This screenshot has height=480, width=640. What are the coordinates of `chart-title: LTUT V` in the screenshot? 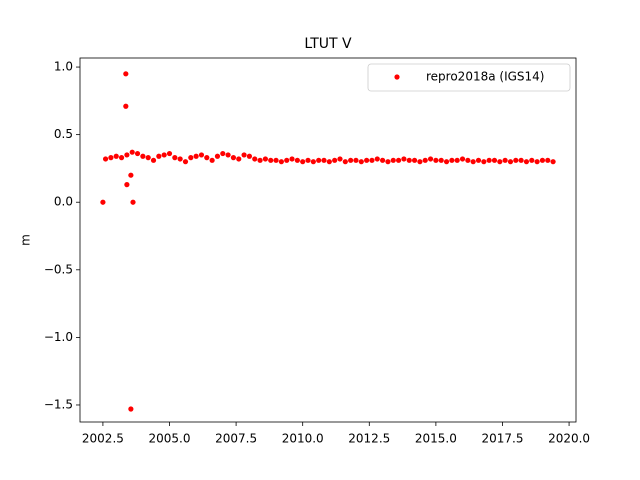 It's located at (328, 44).